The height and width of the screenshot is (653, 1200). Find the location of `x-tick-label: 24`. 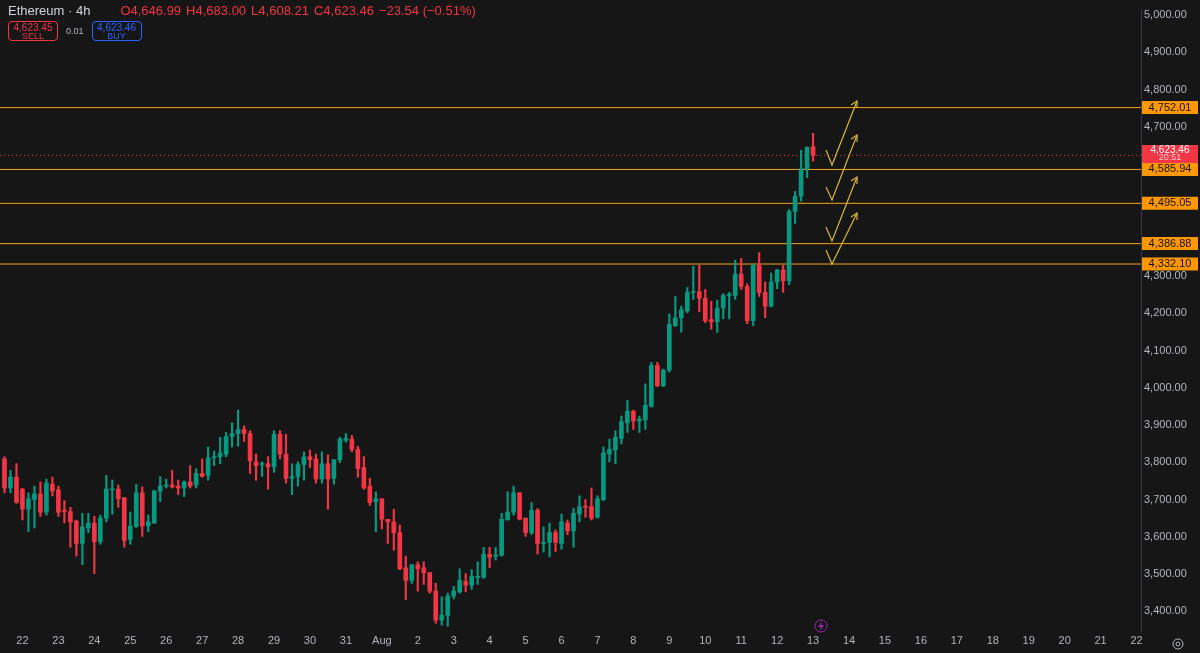

x-tick-label: 24 is located at coordinates (94, 640).